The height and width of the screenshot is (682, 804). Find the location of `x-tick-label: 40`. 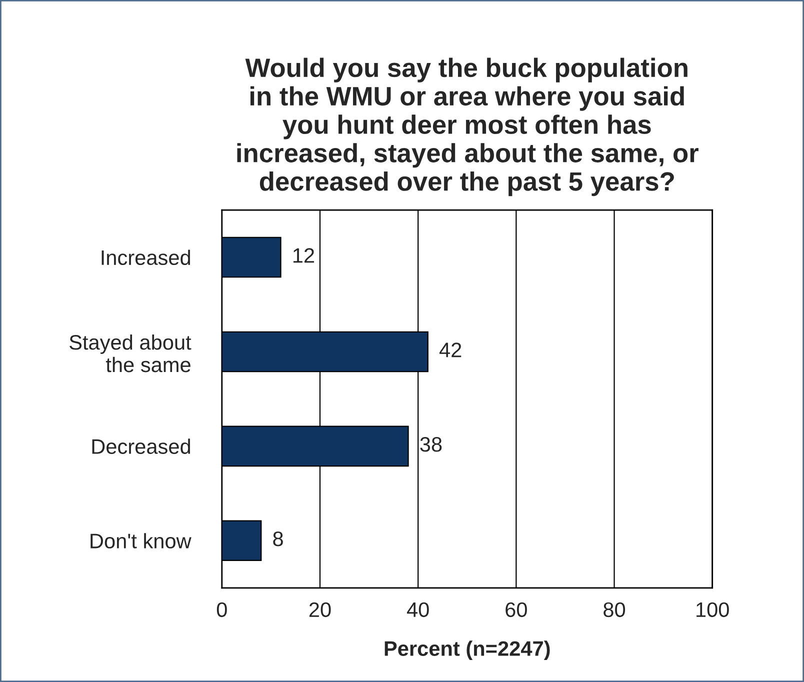

x-tick-label: 40 is located at coordinates (417, 610).